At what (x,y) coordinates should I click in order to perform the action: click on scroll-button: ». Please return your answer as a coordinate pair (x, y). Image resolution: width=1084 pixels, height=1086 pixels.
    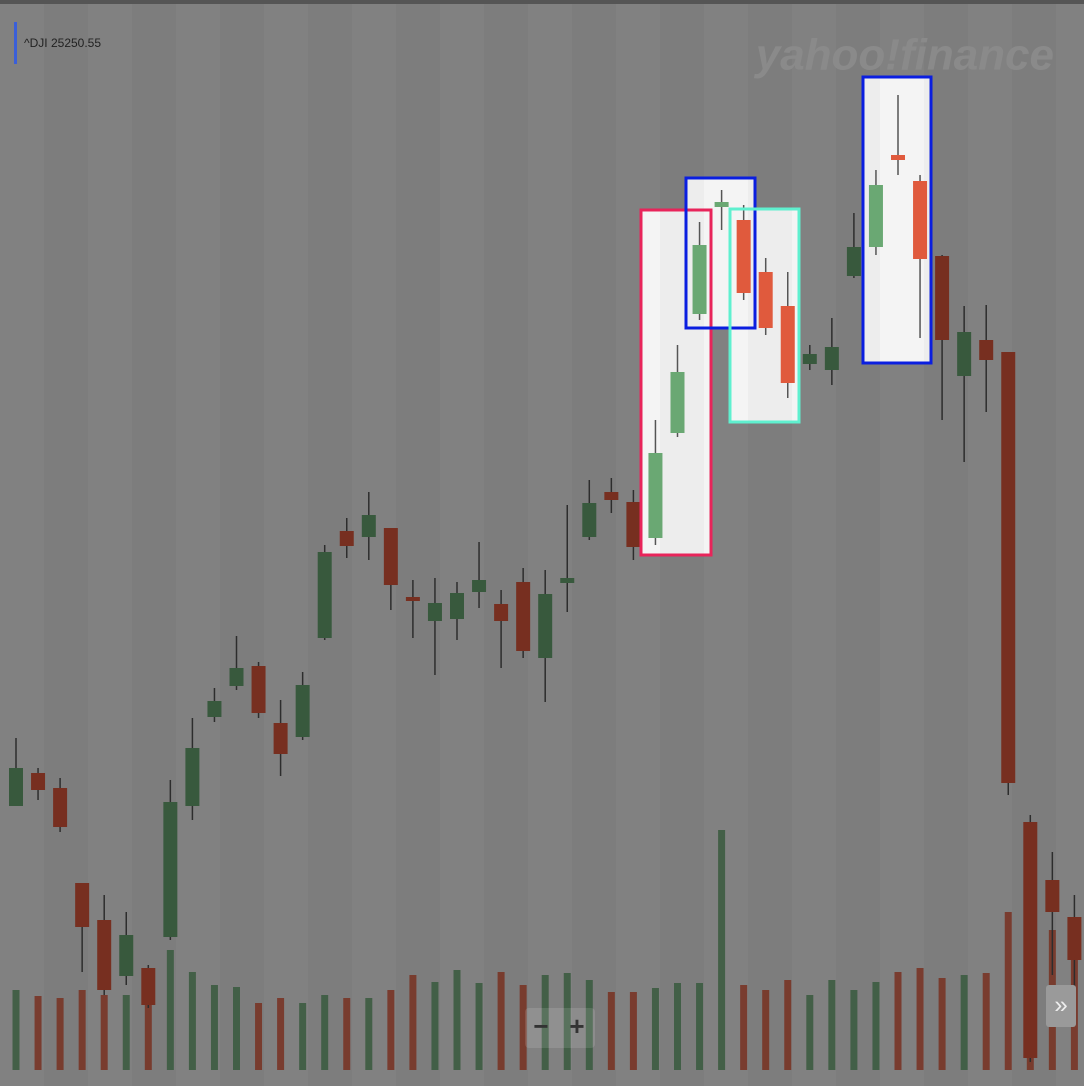
    Looking at the image, I should click on (1060, 1004).